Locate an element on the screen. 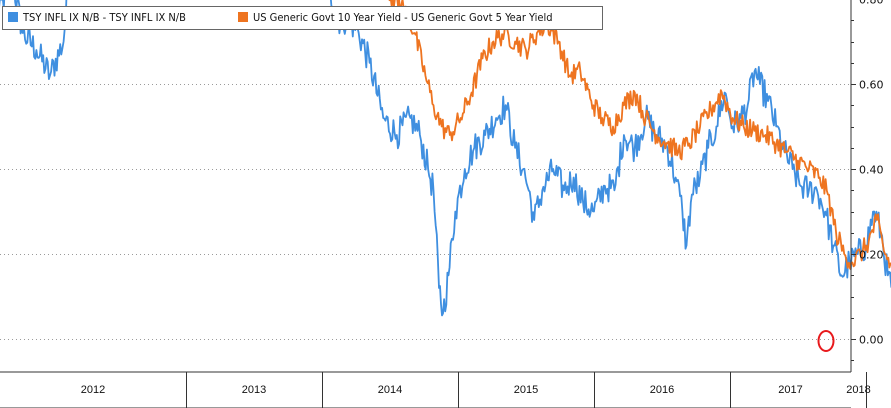  y-tick-label-1: 0.20 is located at coordinates (871, 255).